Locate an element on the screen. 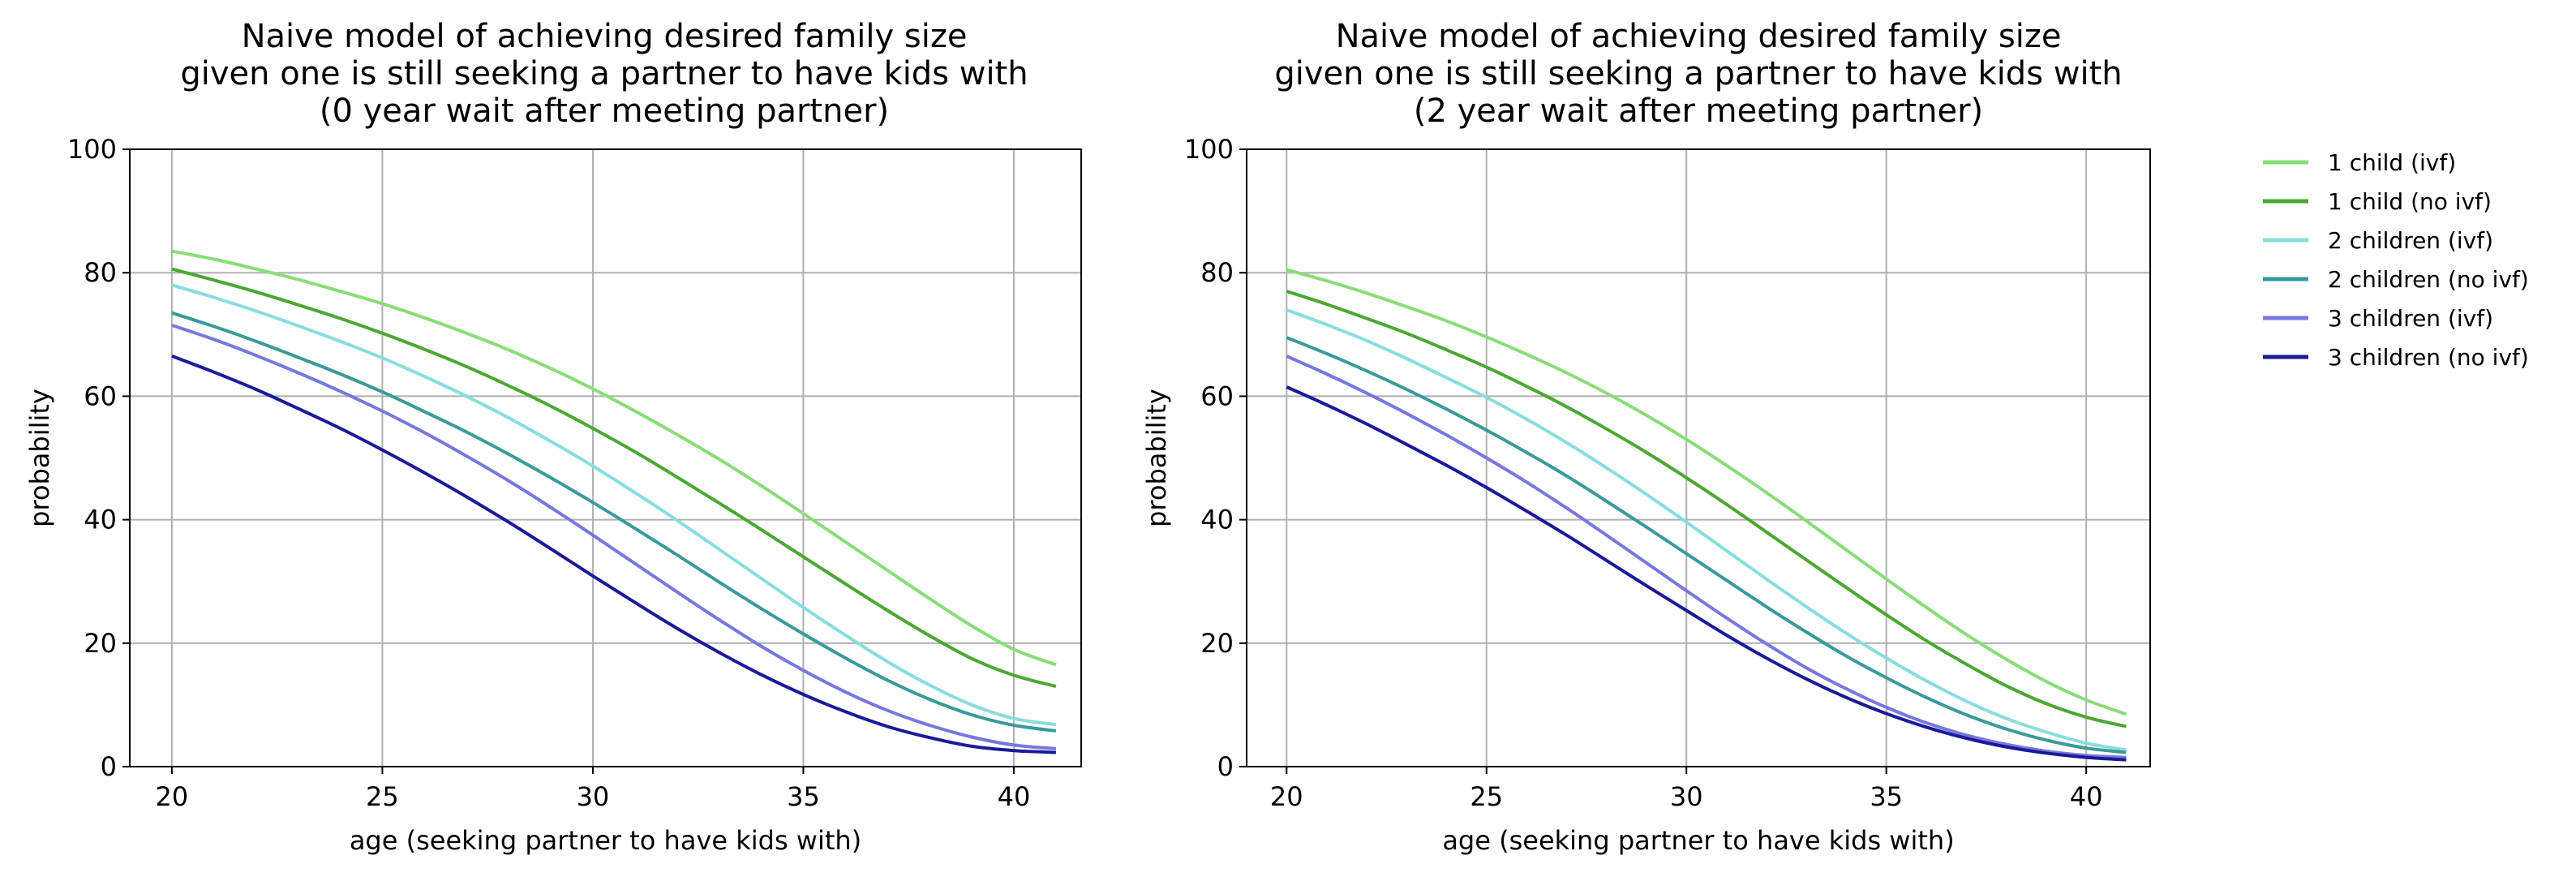 This screenshot has height=894, width=2576. legend-label: 1 child (no ivf) is located at coordinates (2410, 201).